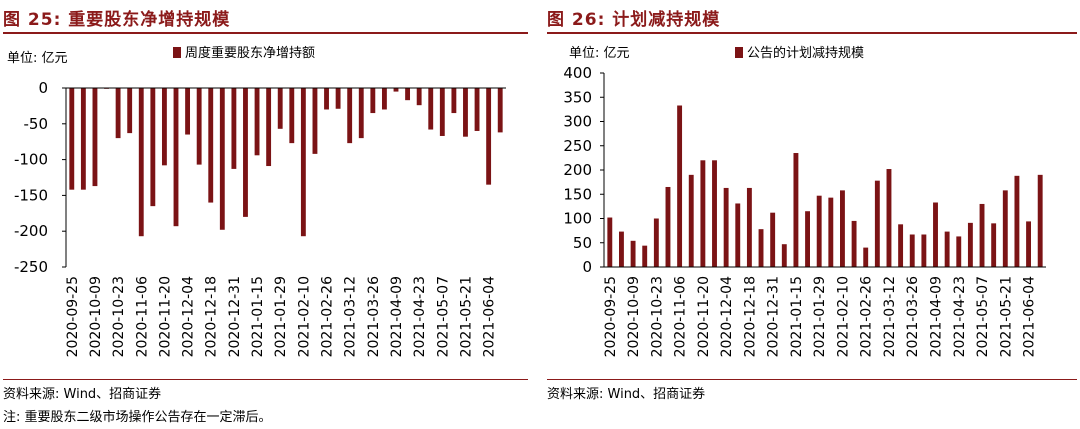 The image size is (1080, 429). I want to click on y-tick-label: -250, so click(31, 267).